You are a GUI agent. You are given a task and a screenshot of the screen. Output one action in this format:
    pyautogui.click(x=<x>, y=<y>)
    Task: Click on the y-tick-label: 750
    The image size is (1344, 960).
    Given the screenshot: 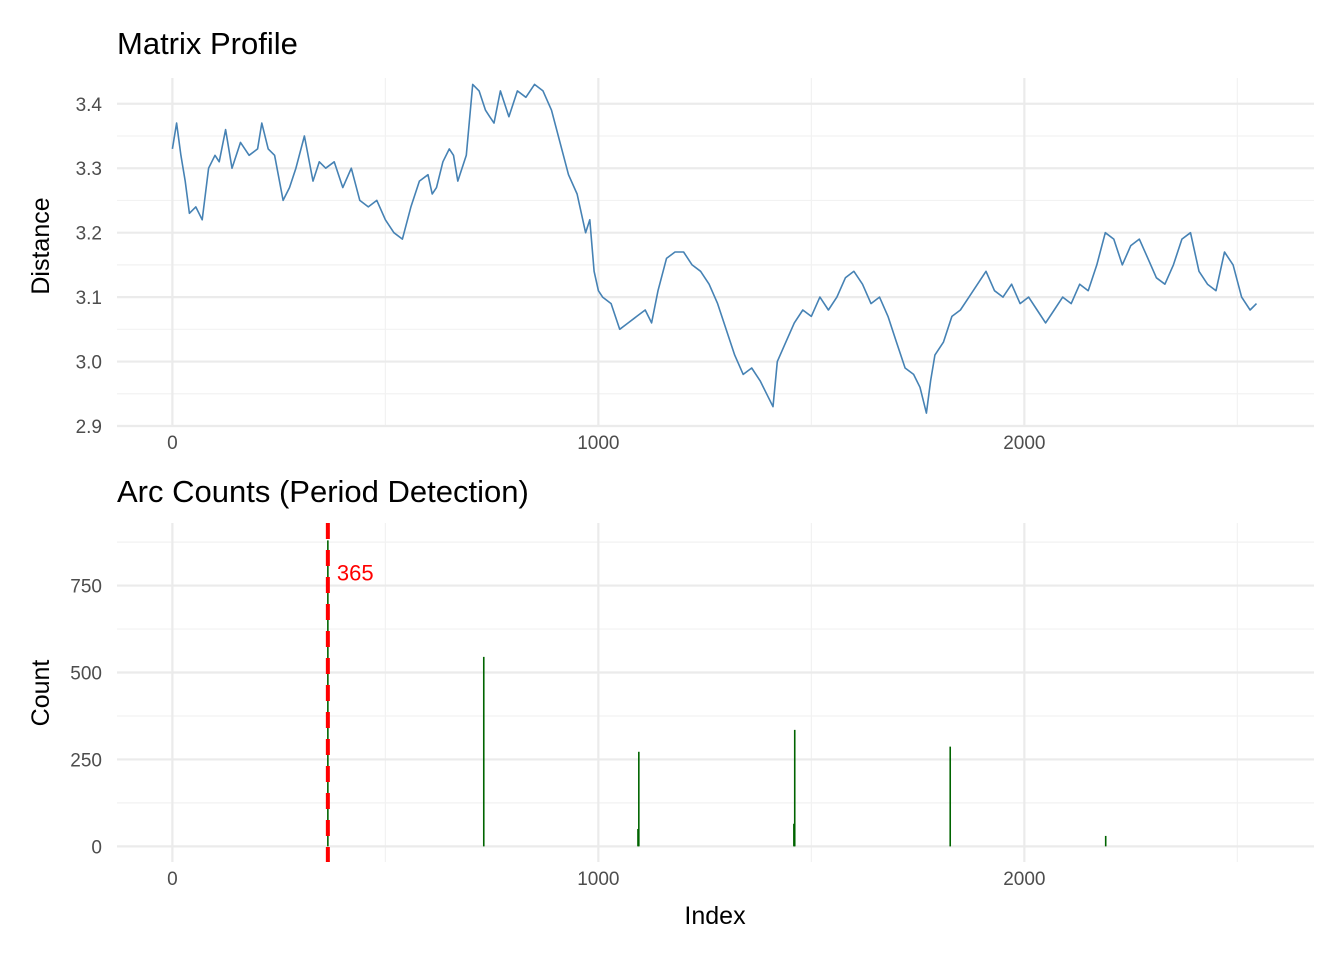 What is the action you would take?
    pyautogui.click(x=86, y=587)
    